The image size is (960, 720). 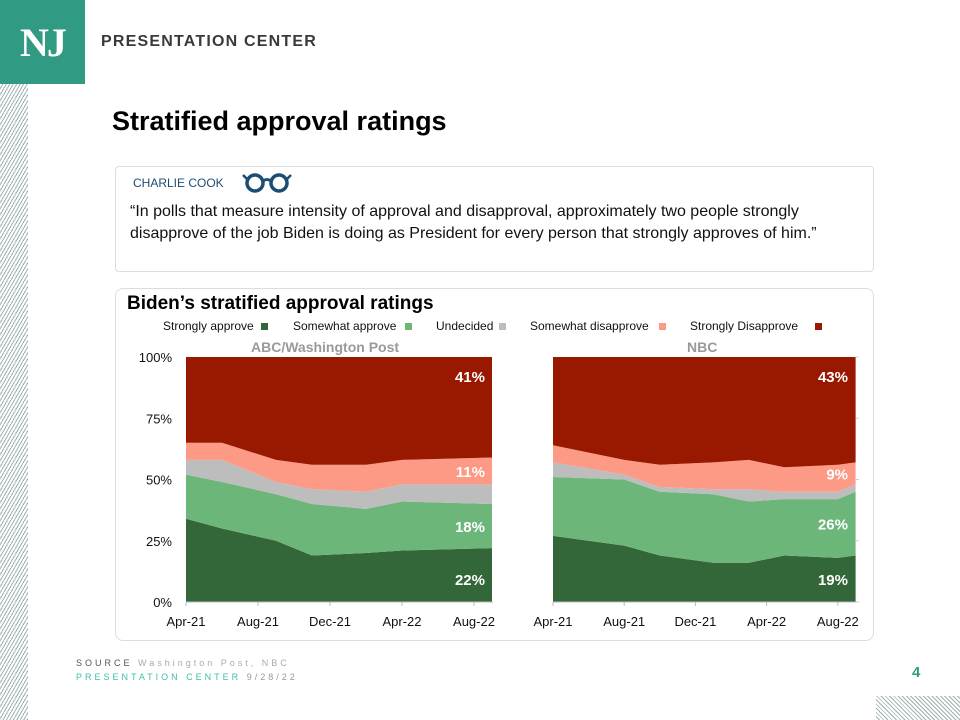 What do you see at coordinates (662, 326) in the screenshot?
I see `legend-swatch-somewhat-disapprove` at bounding box center [662, 326].